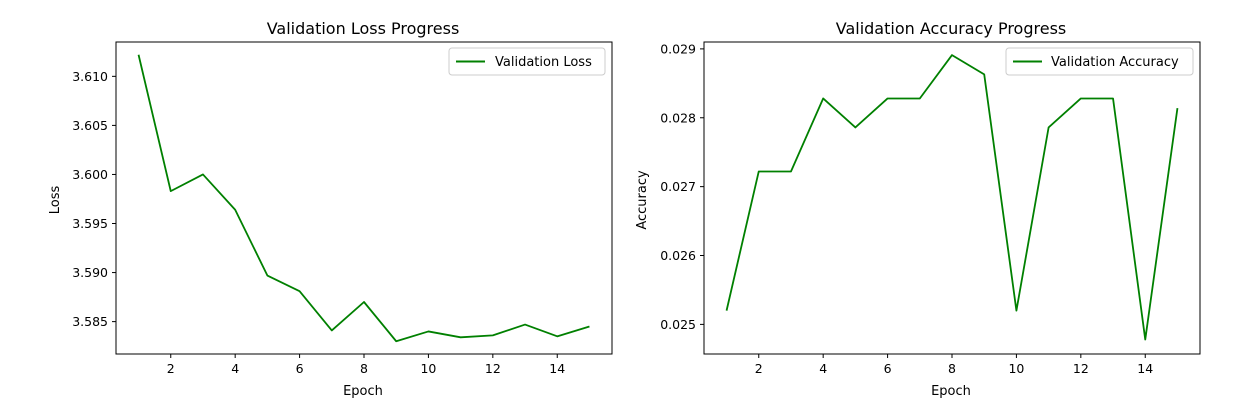 The width and height of the screenshot is (1252, 403). I want to click on chart-title: Validation Accuracy Progress, so click(951, 28).